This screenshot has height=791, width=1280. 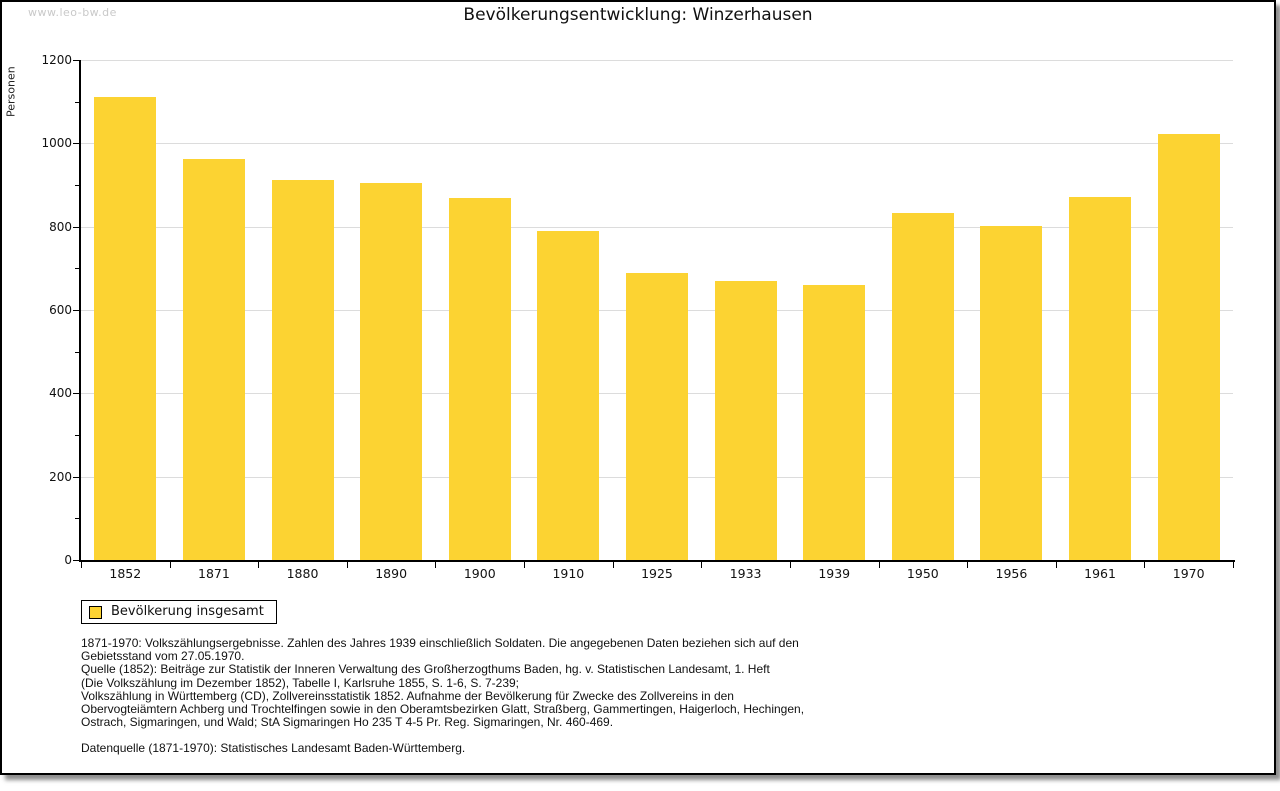 I want to click on y-axis-line, so click(x=80, y=311).